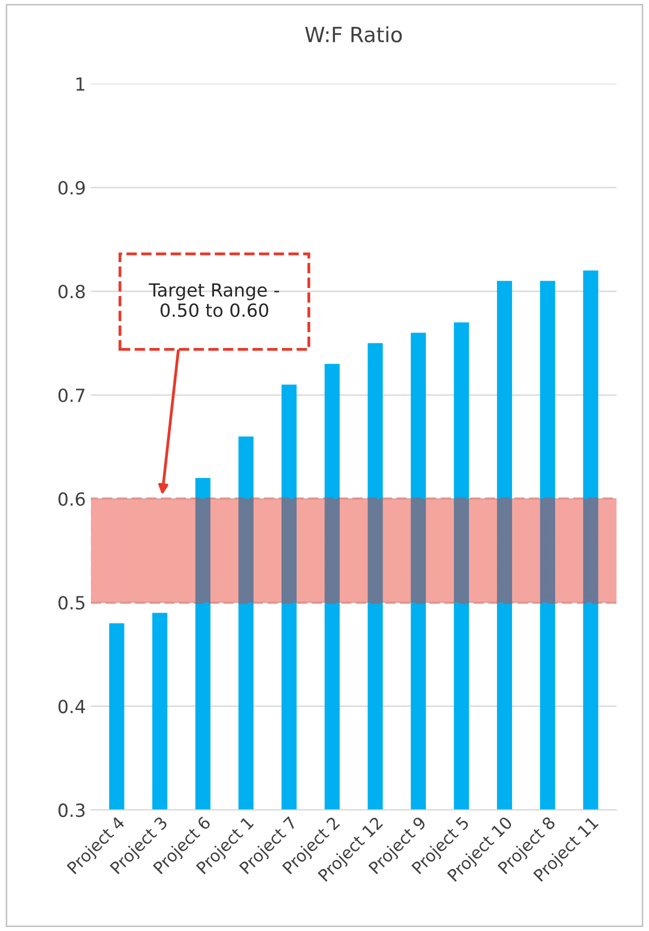  I want to click on y-tick-label: 0.3, so click(71, 810).